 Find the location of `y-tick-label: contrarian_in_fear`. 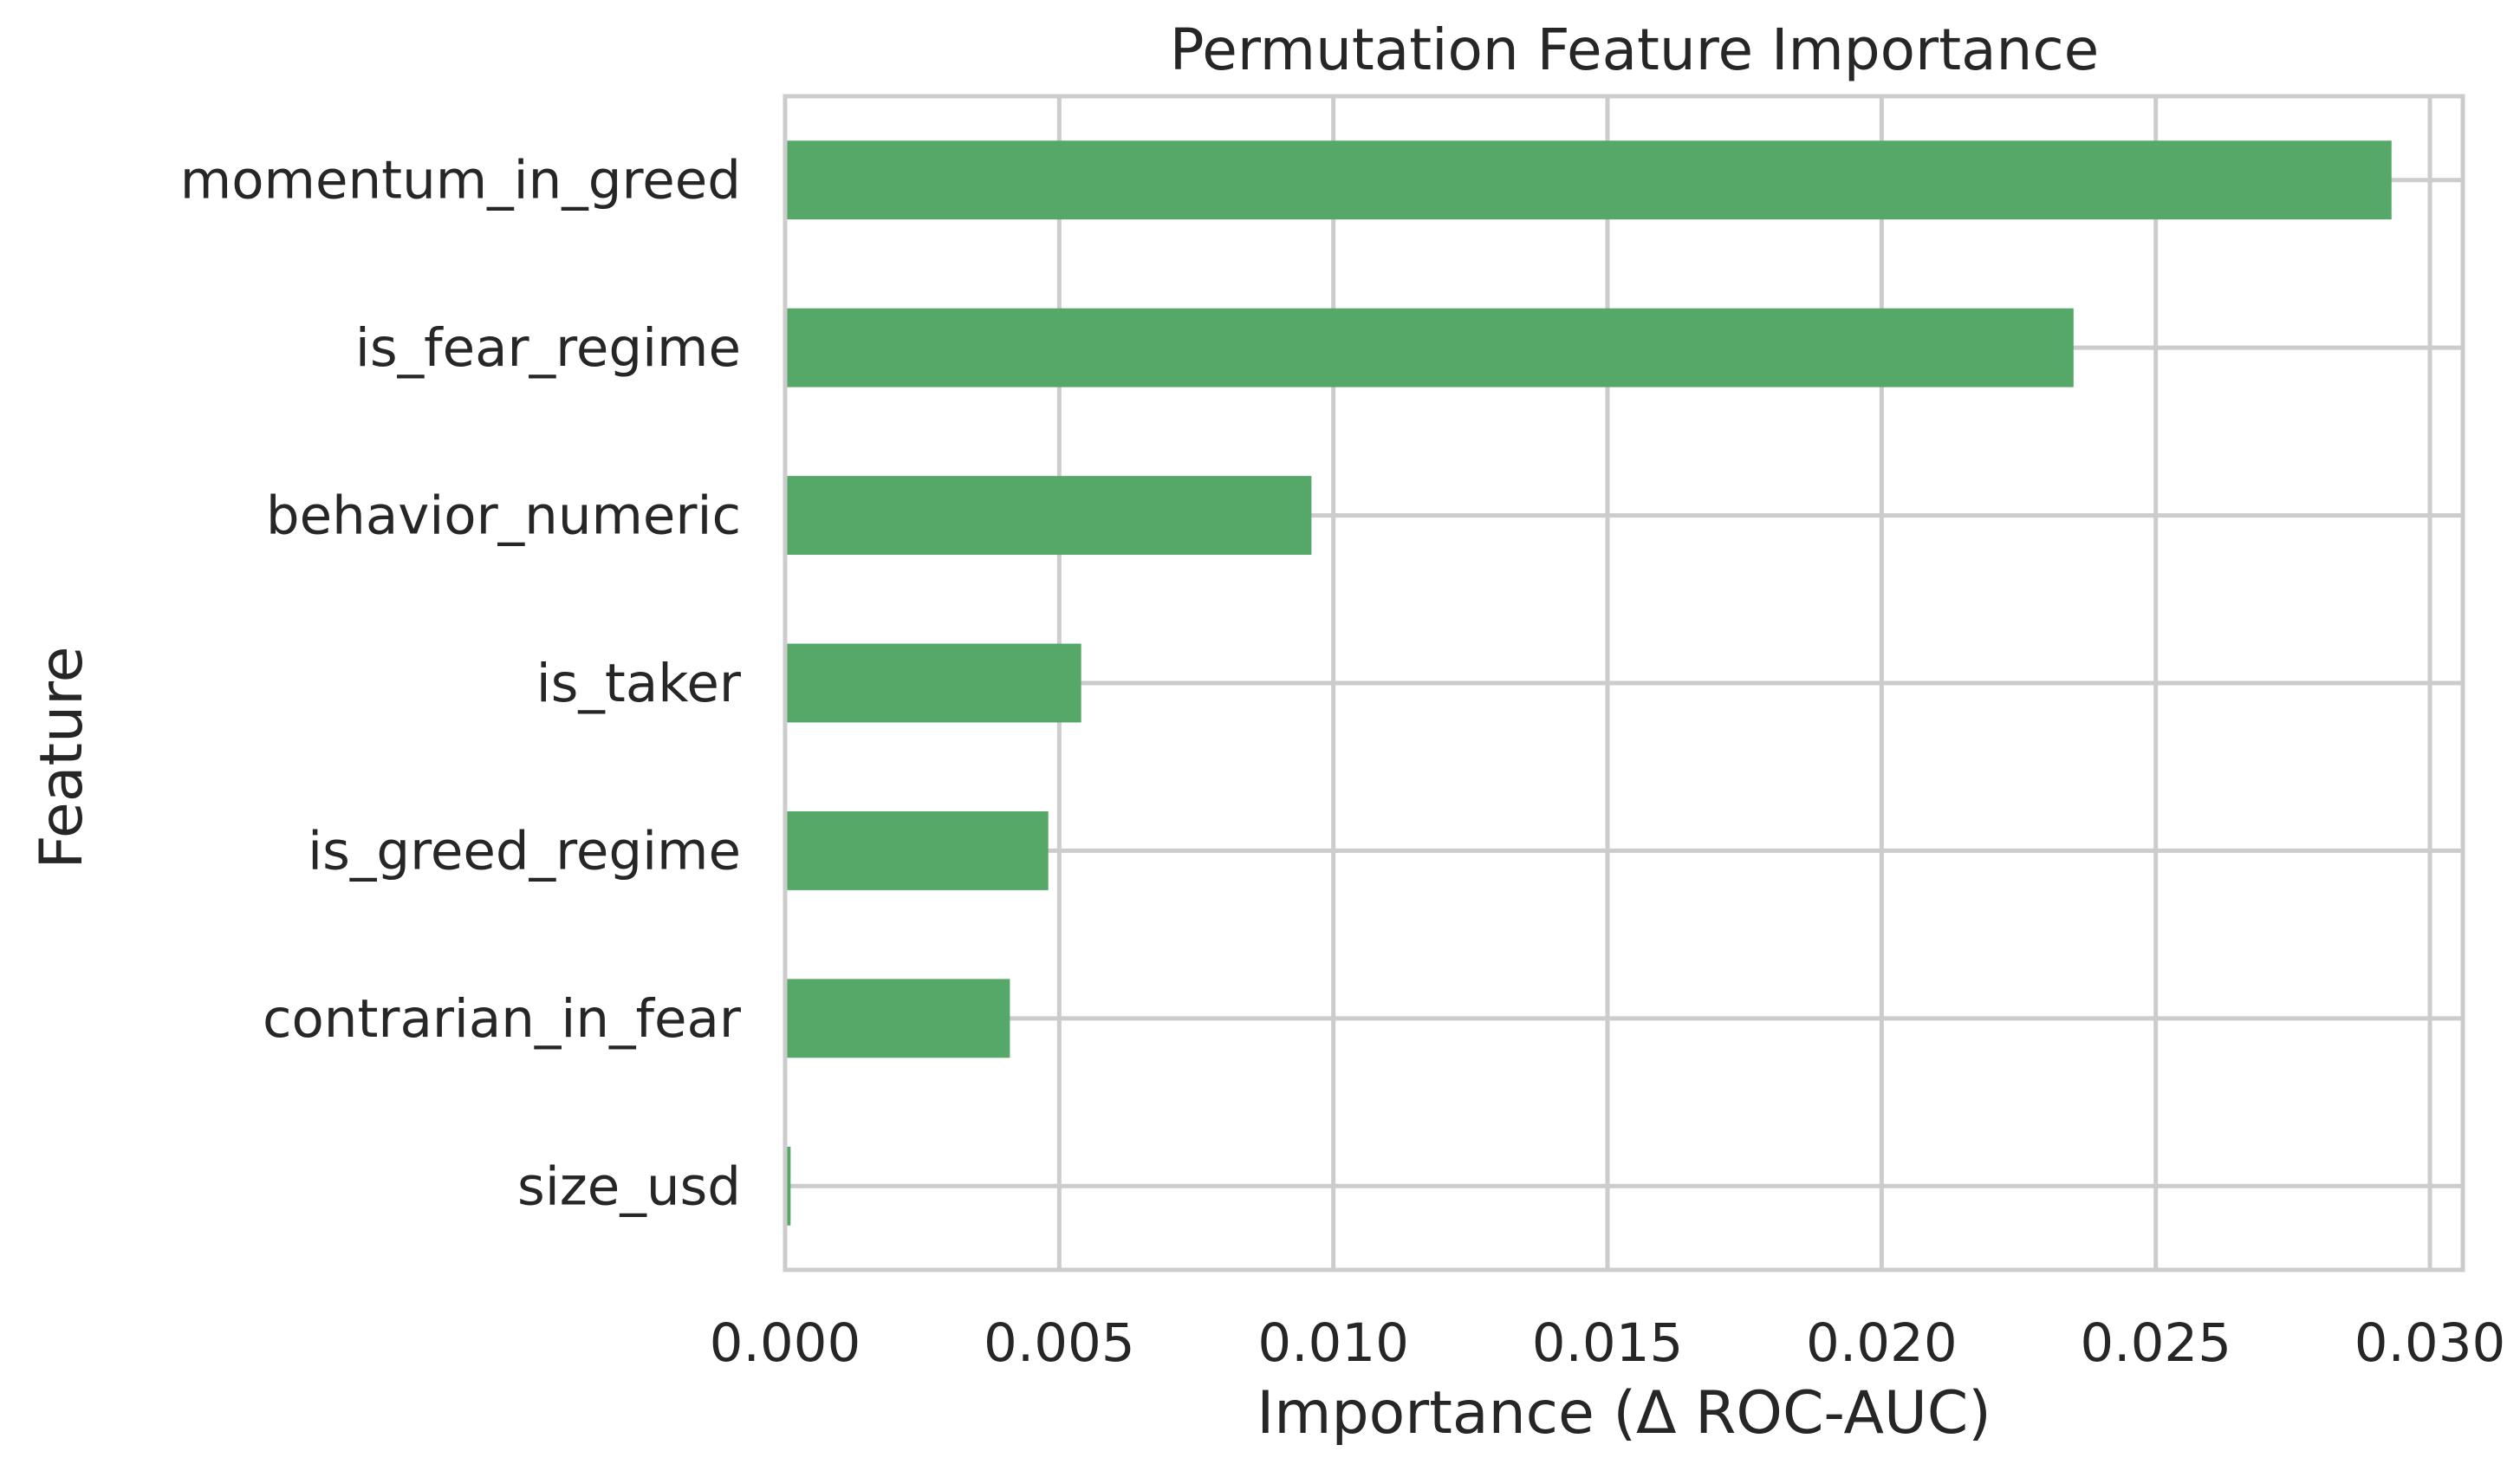

y-tick-label: contrarian_in_fear is located at coordinates (502, 1019).